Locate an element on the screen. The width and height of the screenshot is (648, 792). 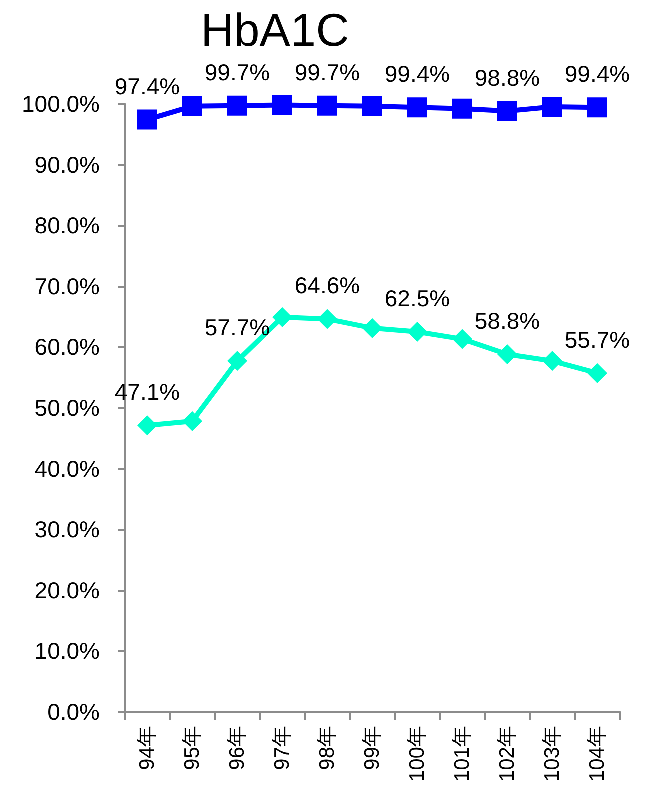
data-label: 62.5% is located at coordinates (417, 299).